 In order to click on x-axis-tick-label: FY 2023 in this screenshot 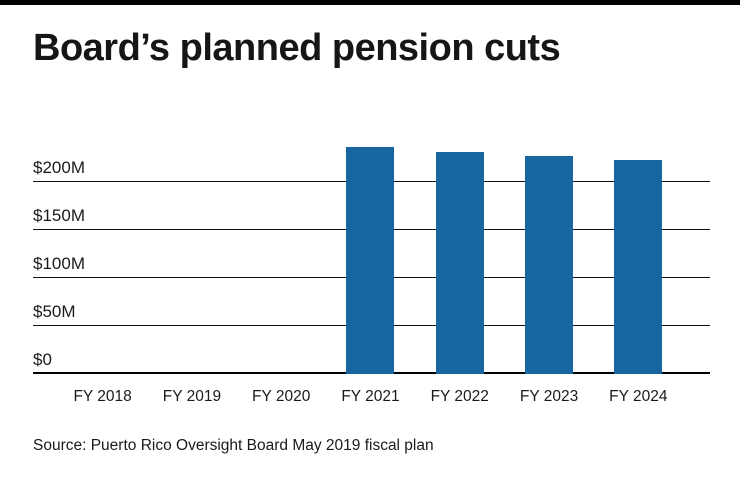, I will do `click(549, 396)`.